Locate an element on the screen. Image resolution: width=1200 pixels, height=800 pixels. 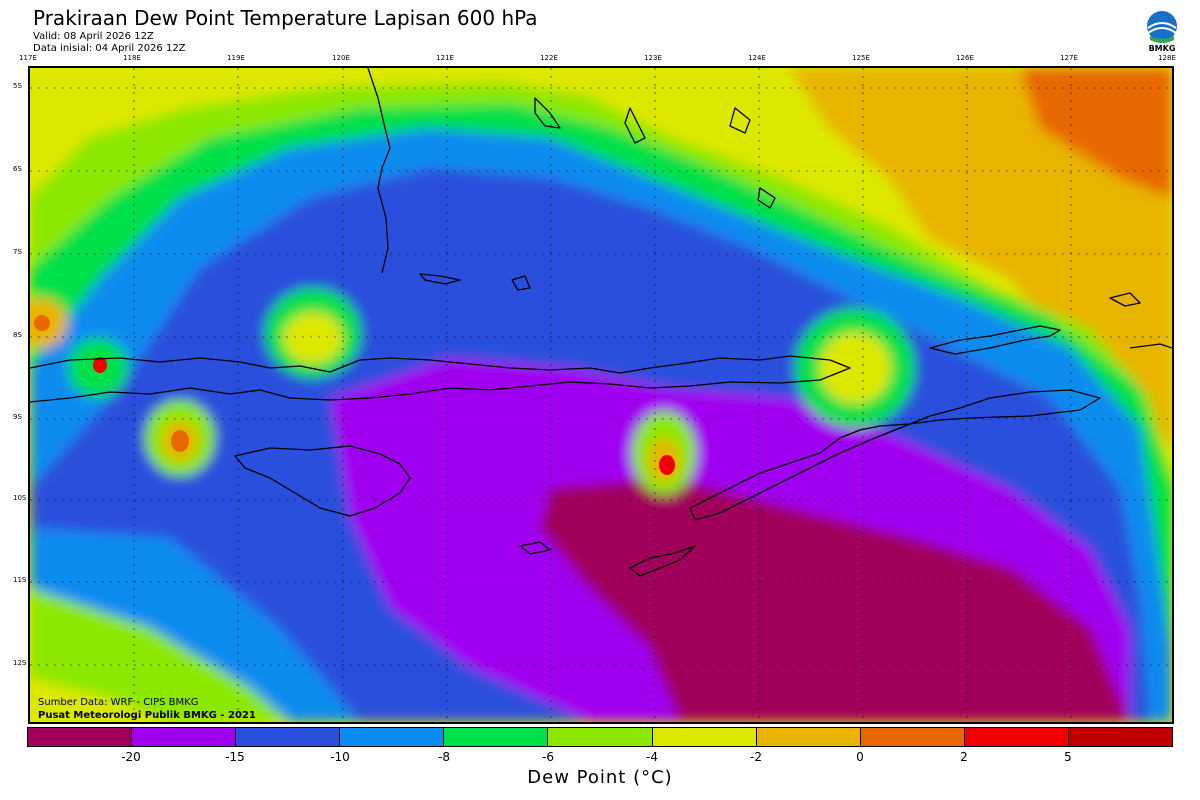
bmkg-logo: BMKG is located at coordinates (1162, 32).